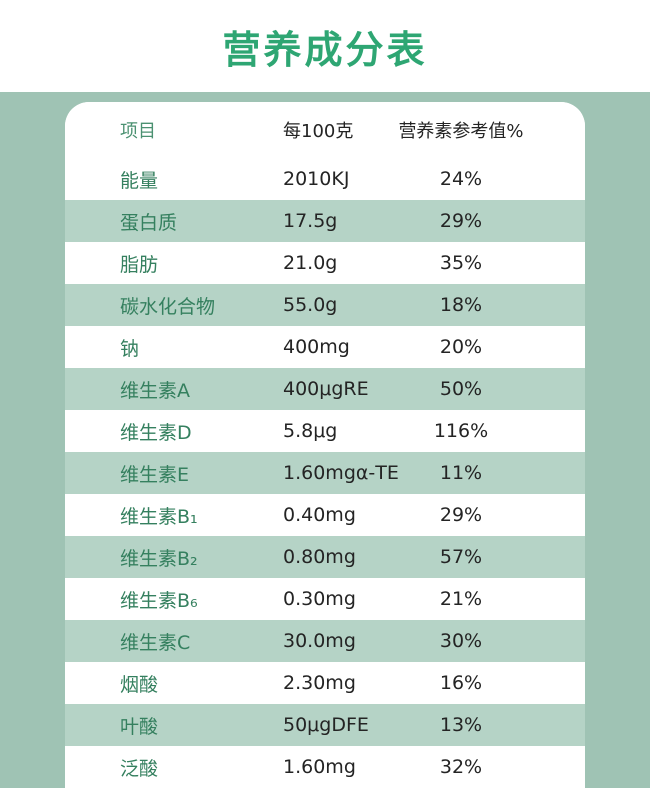  What do you see at coordinates (461, 557) in the screenshot?
I see `row-nrv: 57%` at bounding box center [461, 557].